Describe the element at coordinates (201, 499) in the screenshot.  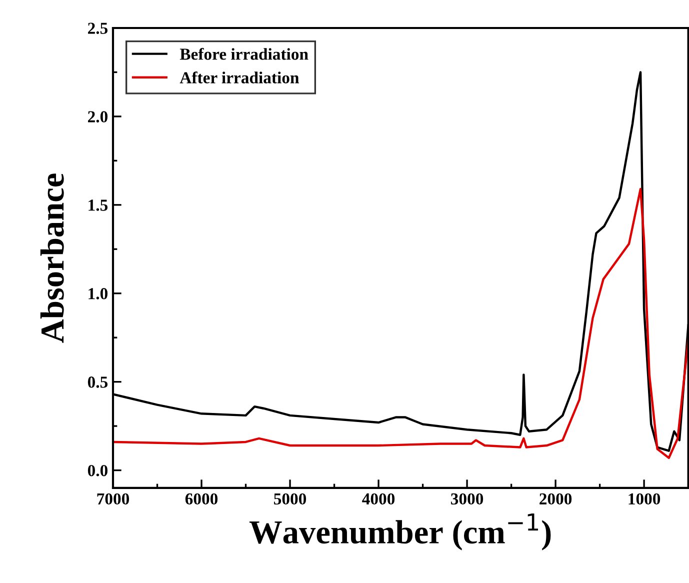
I see `x-tick-label: 6000` at that location.